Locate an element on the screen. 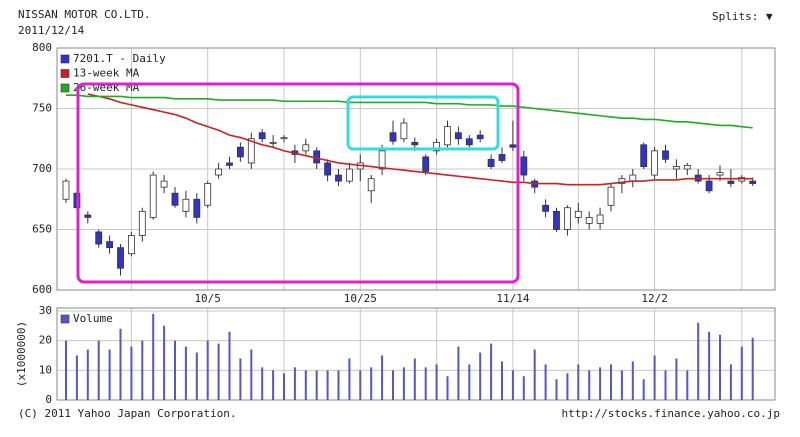 The image size is (800, 437). y-tick-label: 750 is located at coordinates (42, 108).